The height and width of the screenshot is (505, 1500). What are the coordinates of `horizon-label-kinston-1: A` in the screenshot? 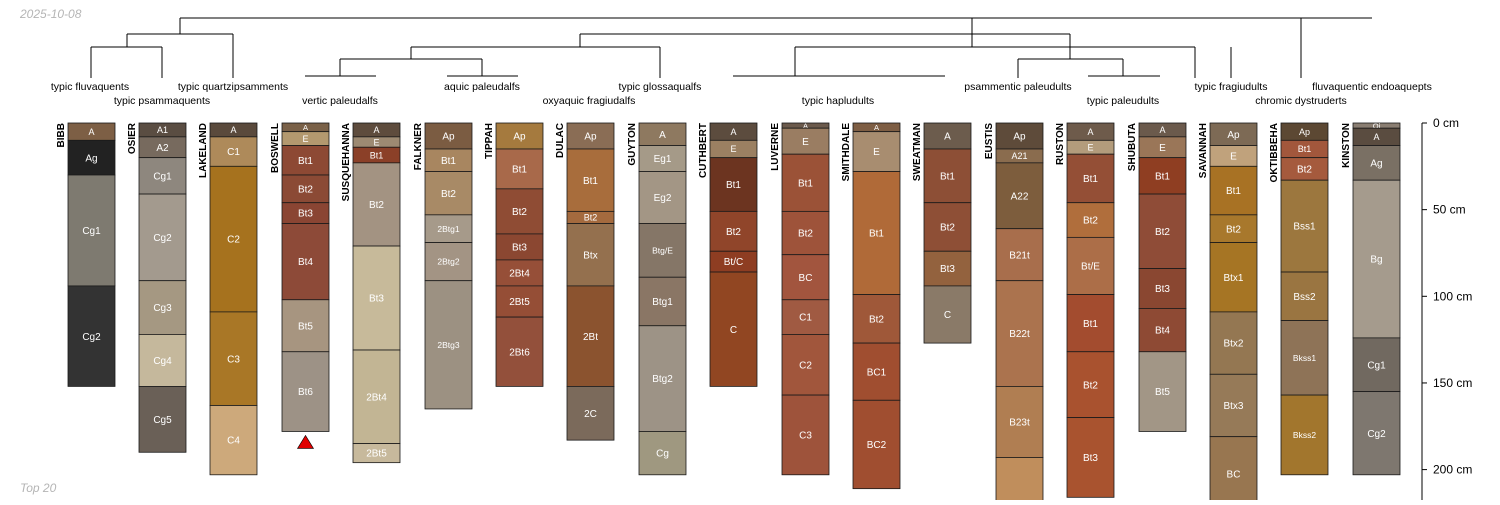 It's located at (1376, 137).